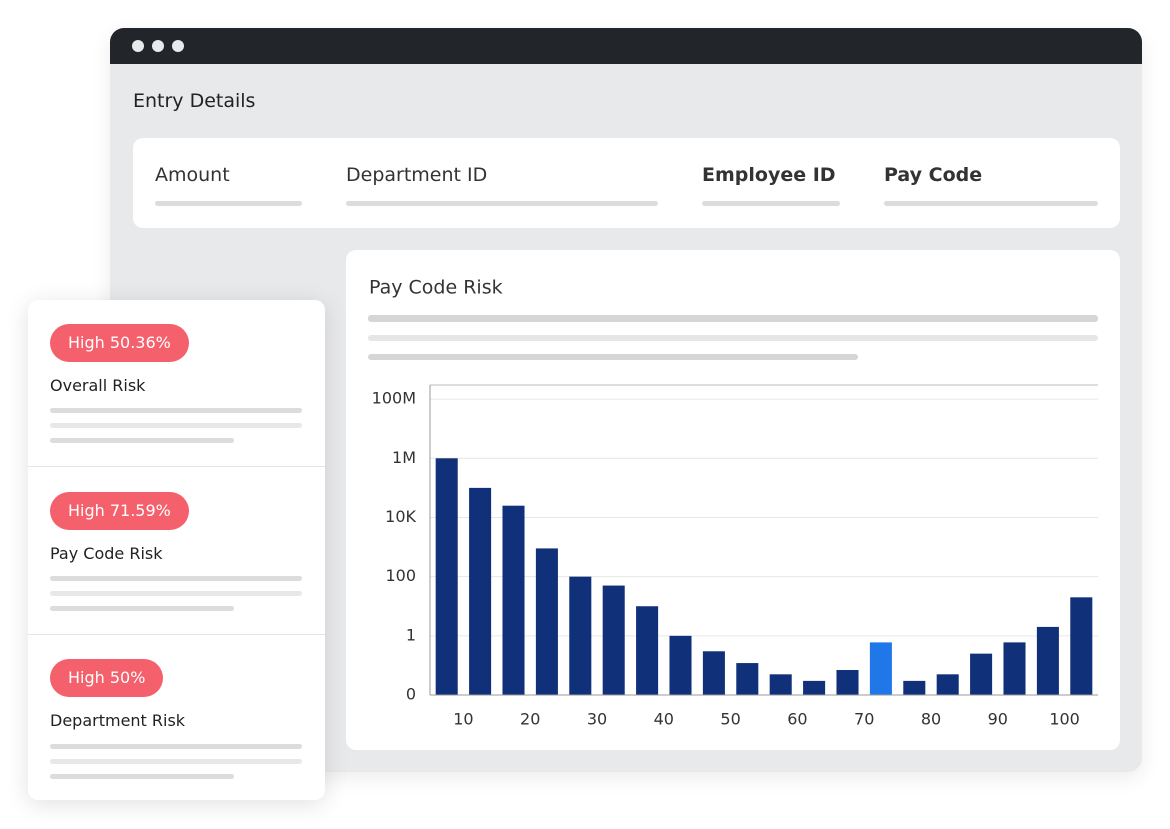 The height and width of the screenshot is (829, 1170). I want to click on field: Pay Code, so click(933, 175).